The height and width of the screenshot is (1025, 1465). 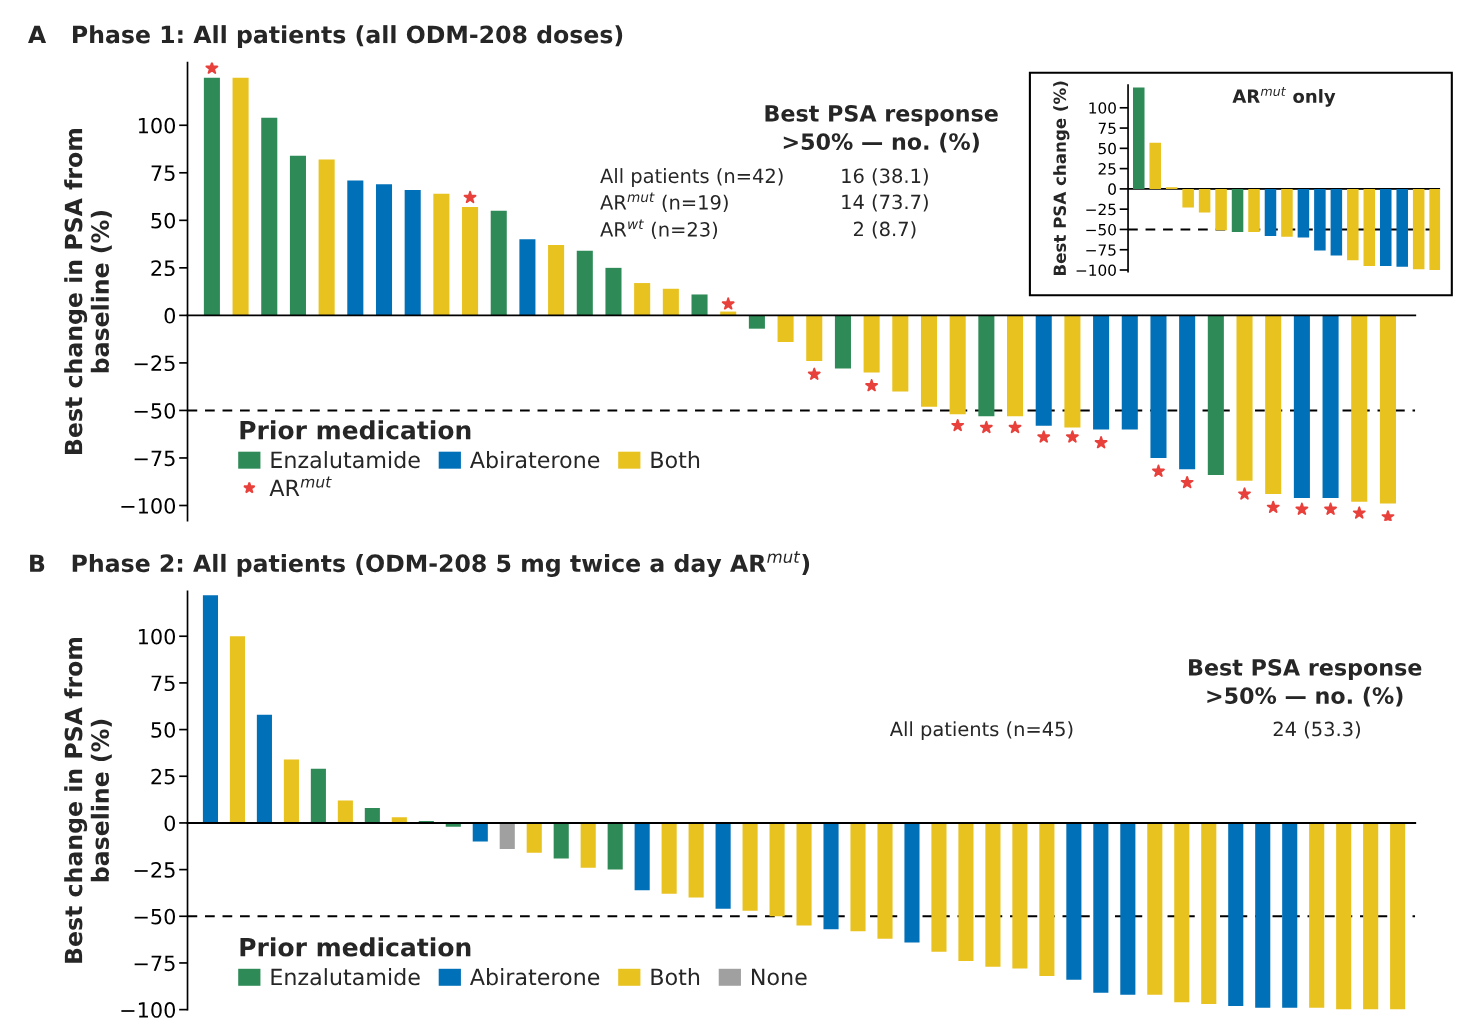 I want to click on legend-label: AR$^{mut}$, so click(x=300, y=486).